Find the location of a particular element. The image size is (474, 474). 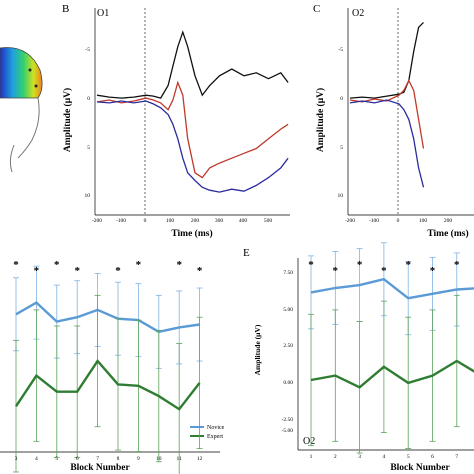

x-tick: 12 is located at coordinates (200, 459).